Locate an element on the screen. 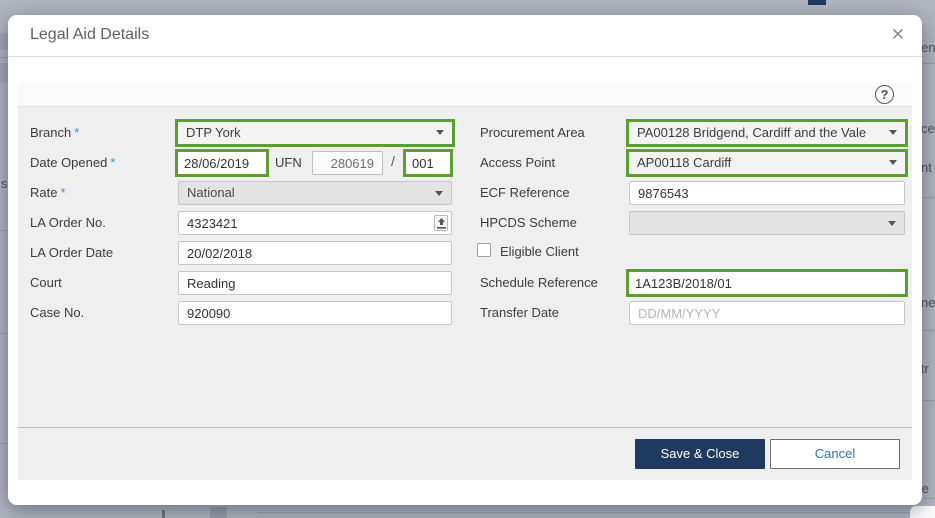 The height and width of the screenshot is (518, 935). field-row-date-opened: Date Opened* UFN / is located at coordinates (465, 163).